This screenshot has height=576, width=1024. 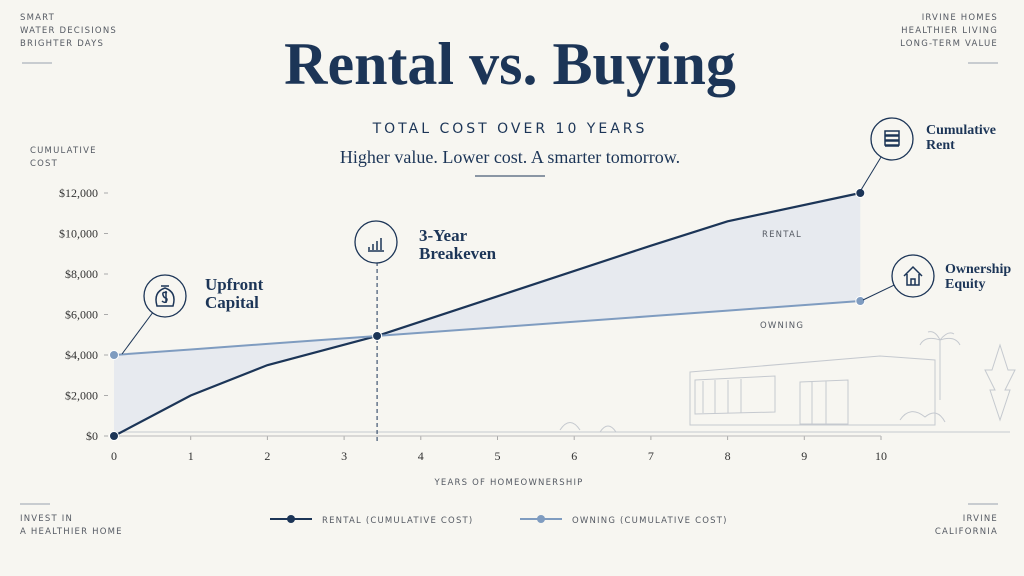 I want to click on corner-text: IRVINE, so click(x=980, y=519).